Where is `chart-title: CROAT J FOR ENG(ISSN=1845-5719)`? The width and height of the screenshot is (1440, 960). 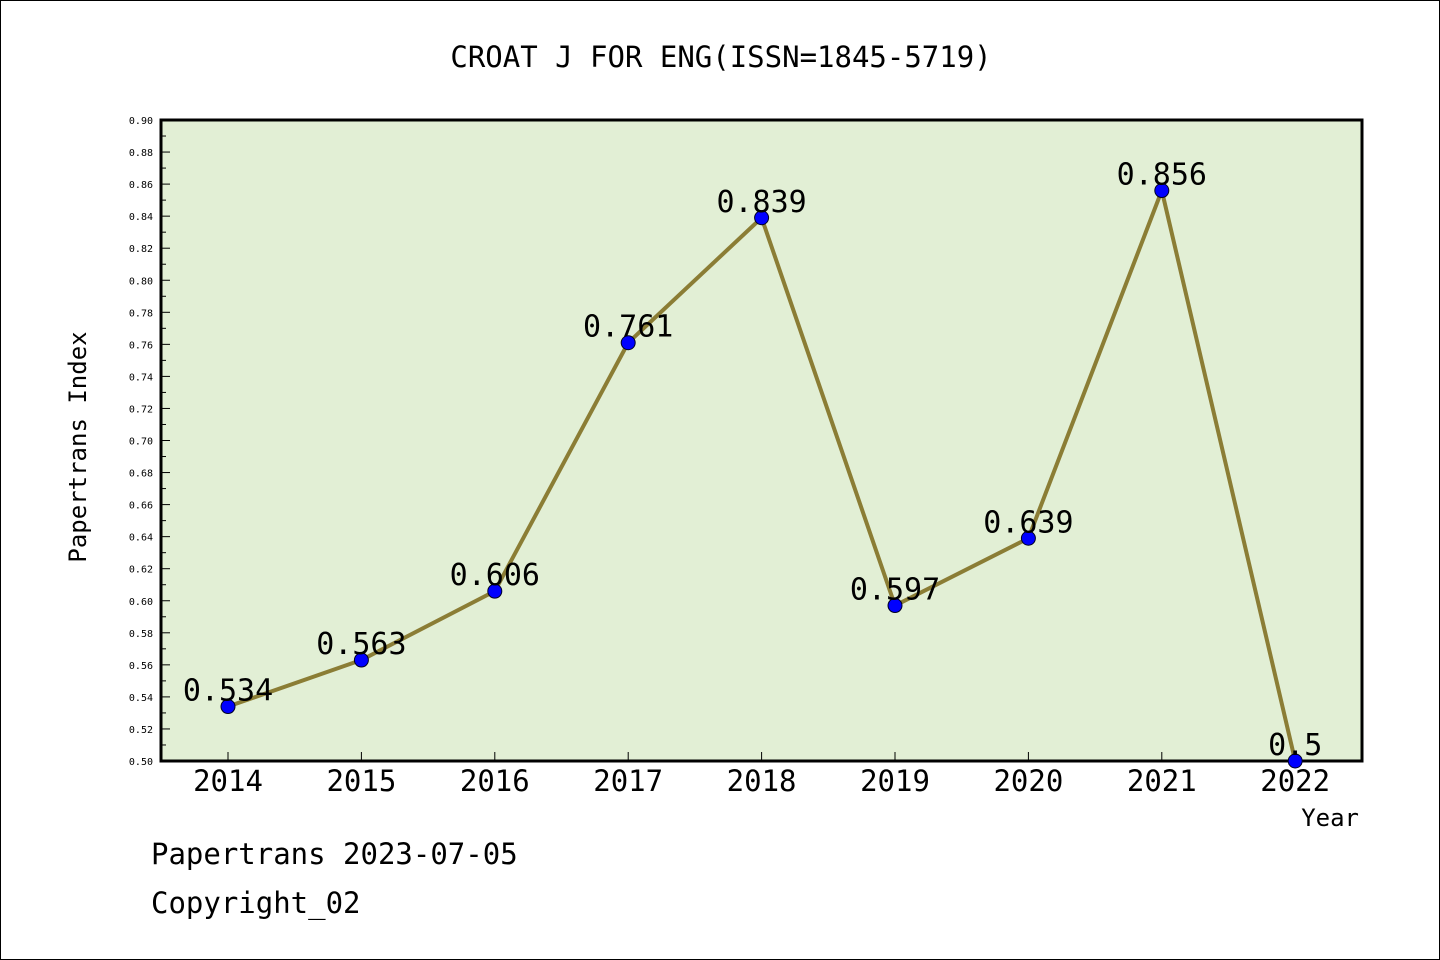 chart-title: CROAT J FOR ENG(ISSN=1845-5719) is located at coordinates (720, 57).